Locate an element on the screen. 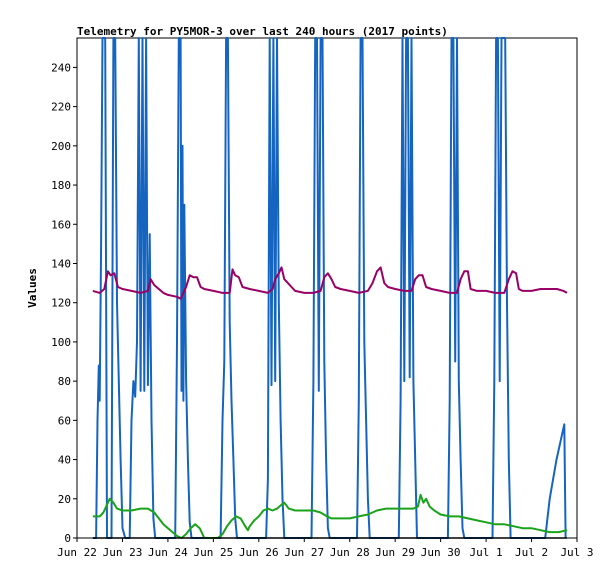 The image size is (615, 579). x-tick-label: Jun 30 is located at coordinates (441, 552).